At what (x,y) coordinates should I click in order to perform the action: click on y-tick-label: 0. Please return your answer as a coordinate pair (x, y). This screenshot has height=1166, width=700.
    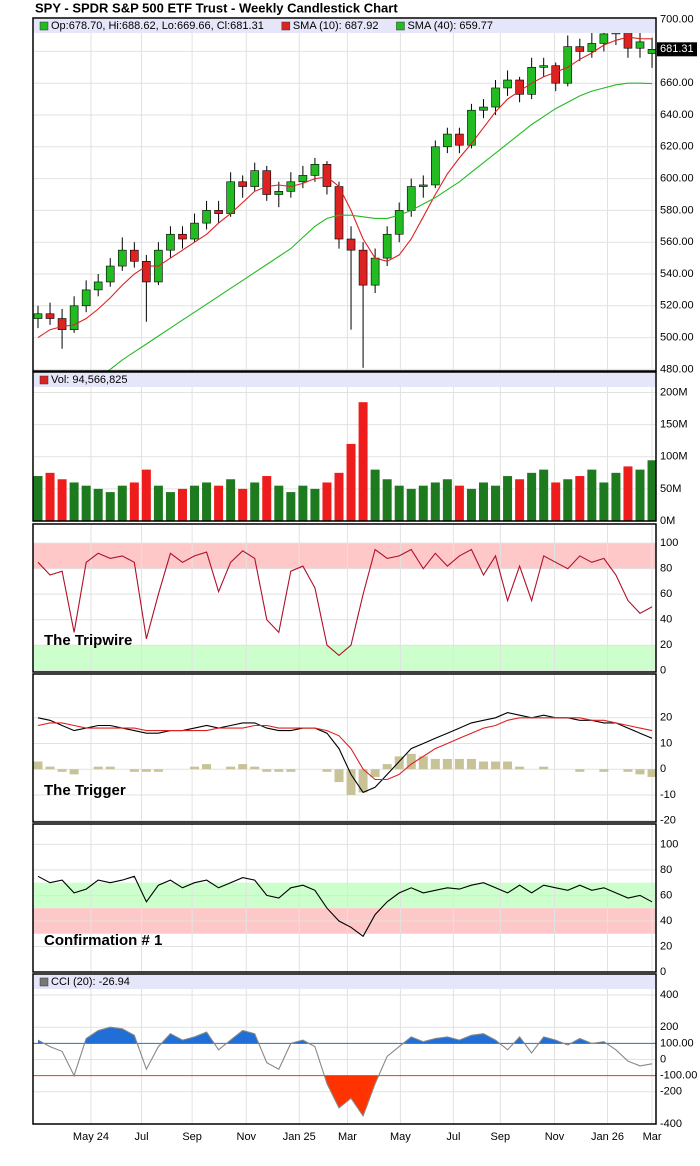
    Looking at the image, I should click on (663, 1059).